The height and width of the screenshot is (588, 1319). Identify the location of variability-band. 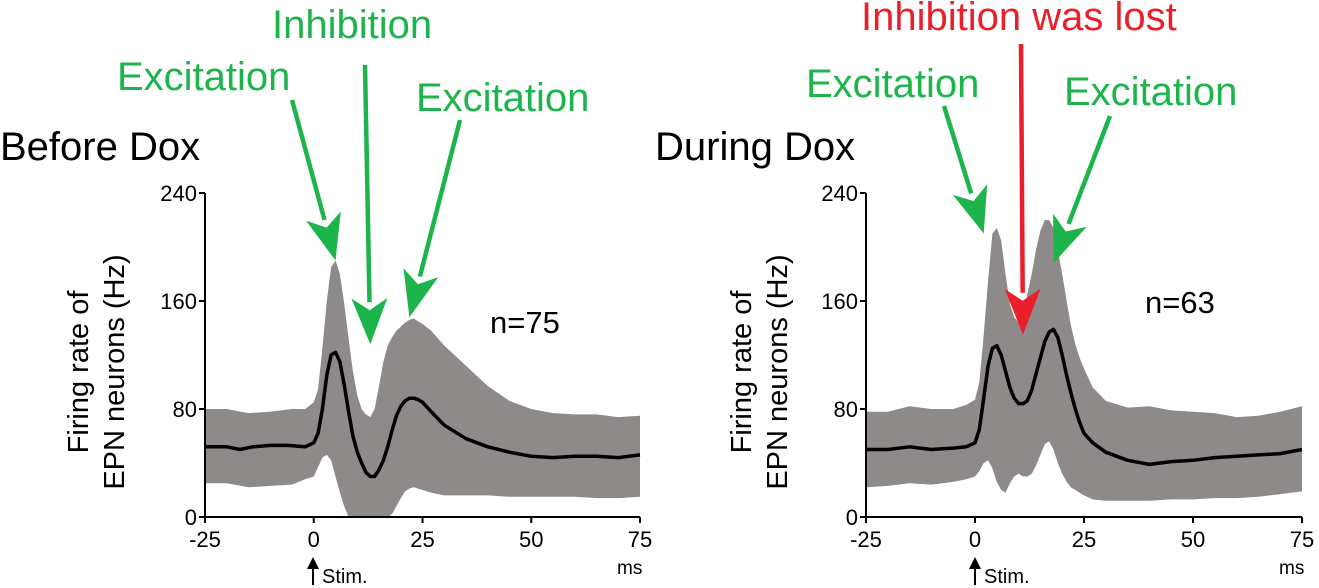
(422, 388).